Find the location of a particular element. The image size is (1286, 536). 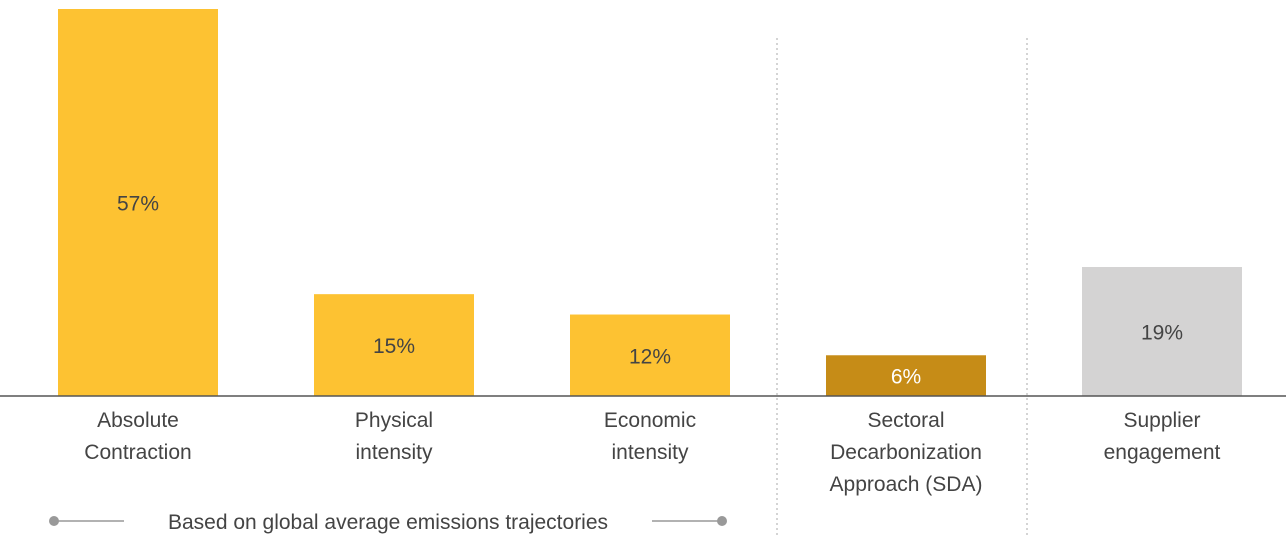

category-label-3-line-0: Sectoral is located at coordinates (905, 420).